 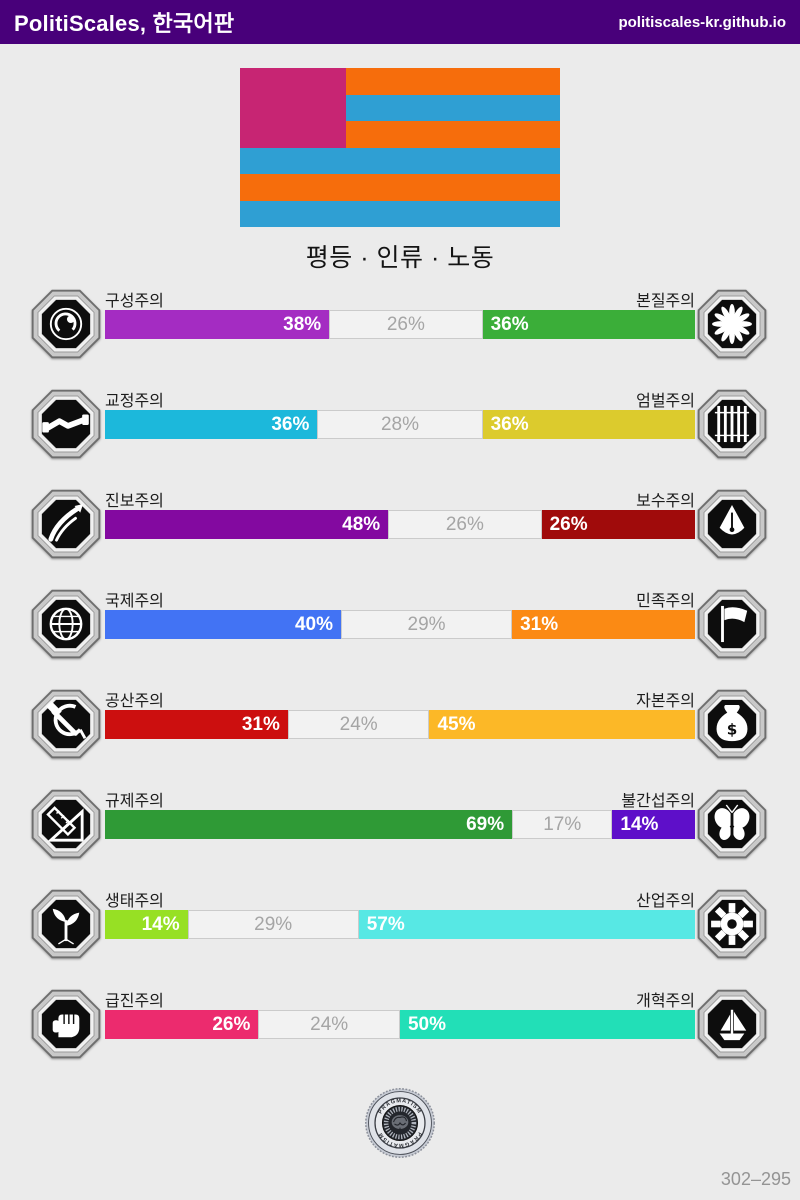 I want to click on axis-left-label: 진보주의, so click(x=134, y=501).